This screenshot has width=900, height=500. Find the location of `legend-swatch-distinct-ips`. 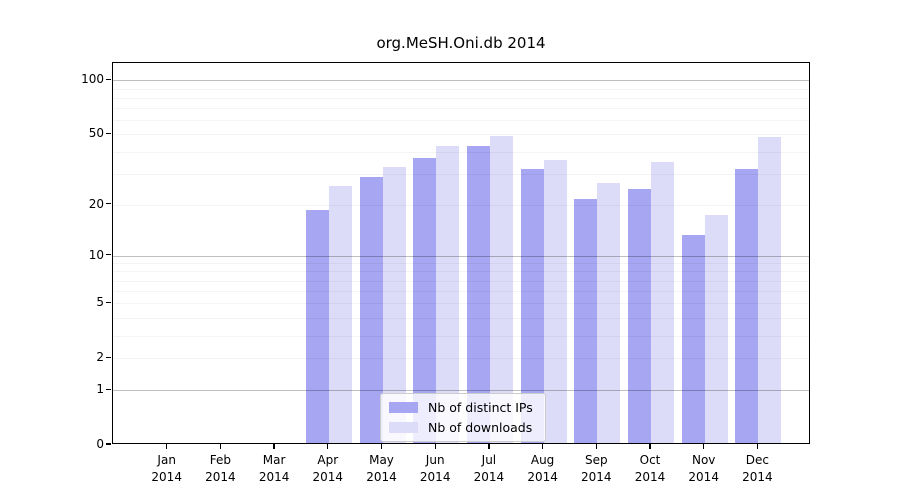

legend-swatch-distinct-ips is located at coordinates (403, 407).